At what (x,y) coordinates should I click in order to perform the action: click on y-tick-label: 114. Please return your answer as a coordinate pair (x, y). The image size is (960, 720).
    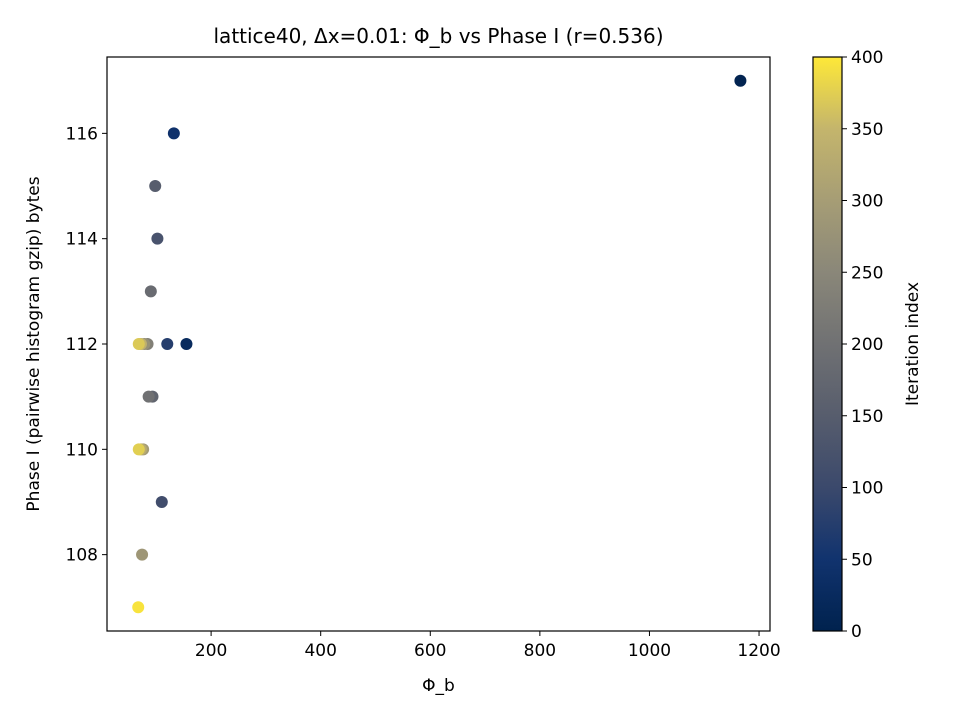
    Looking at the image, I should click on (82, 240).